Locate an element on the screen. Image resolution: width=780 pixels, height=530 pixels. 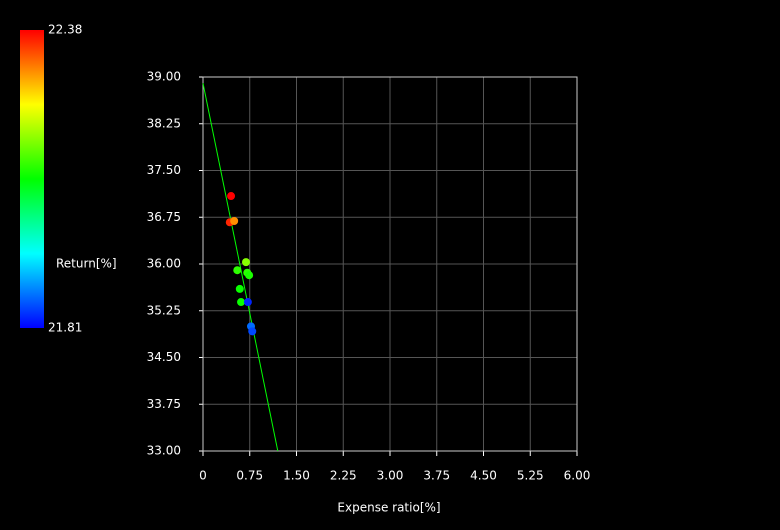
y-tick-label: 33.00 is located at coordinates (164, 451).